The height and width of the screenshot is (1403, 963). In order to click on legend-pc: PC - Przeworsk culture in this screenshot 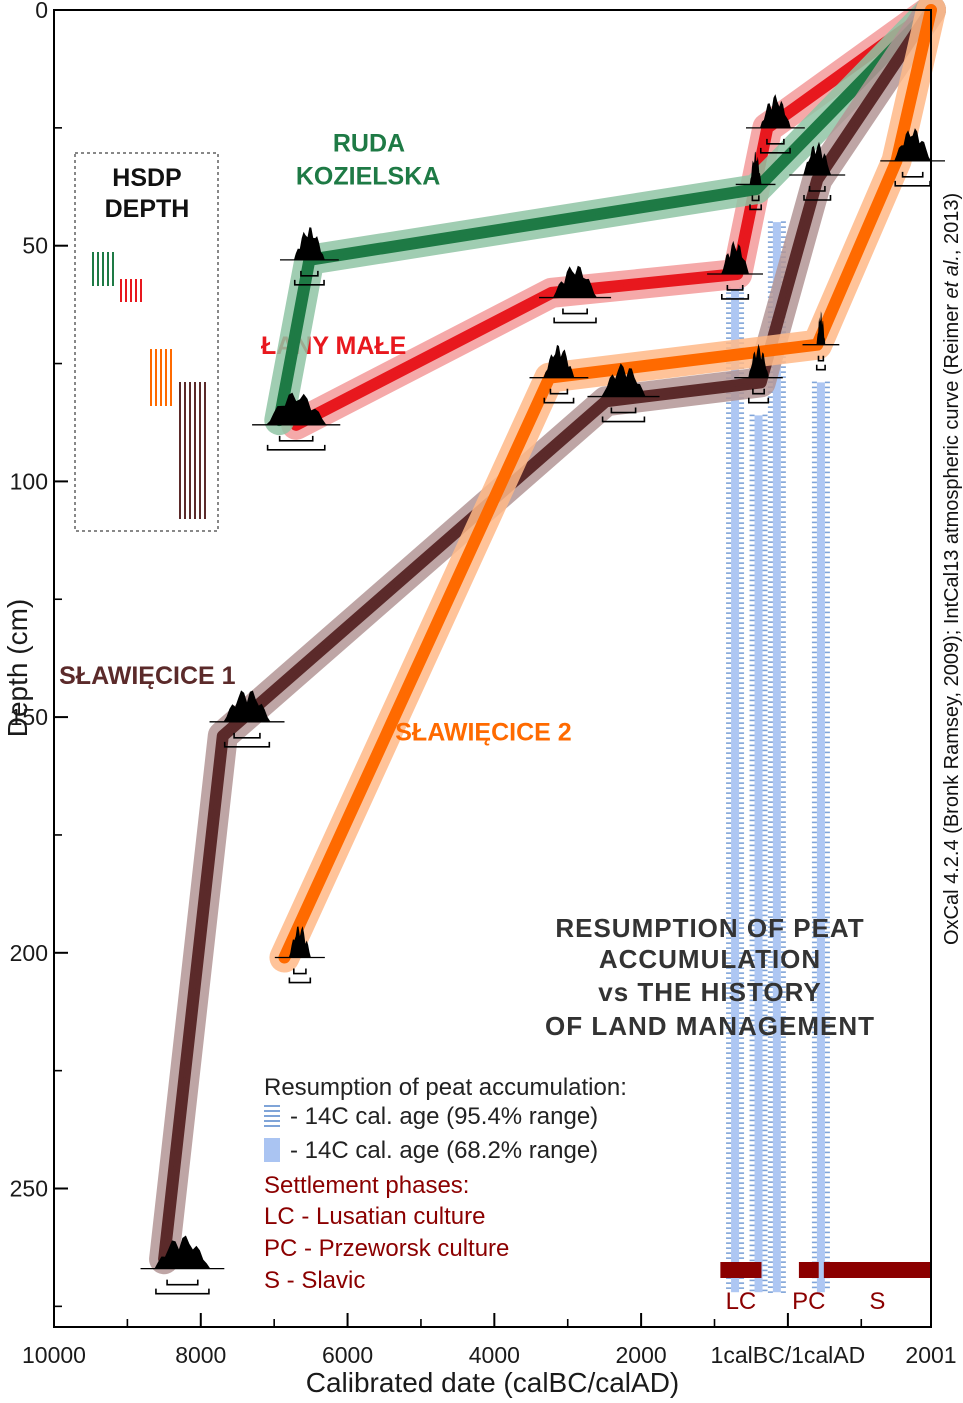, I will do `click(386, 1248)`.